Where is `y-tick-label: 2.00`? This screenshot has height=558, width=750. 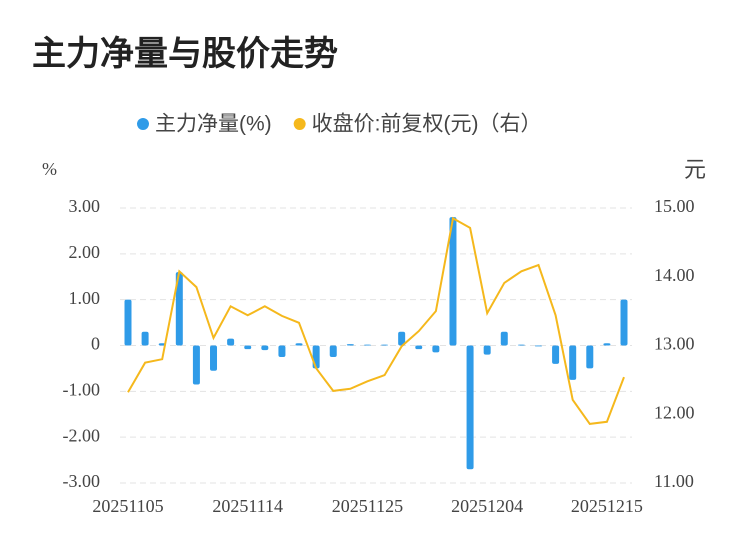
y-tick-label: 2.00 is located at coordinates (85, 252).